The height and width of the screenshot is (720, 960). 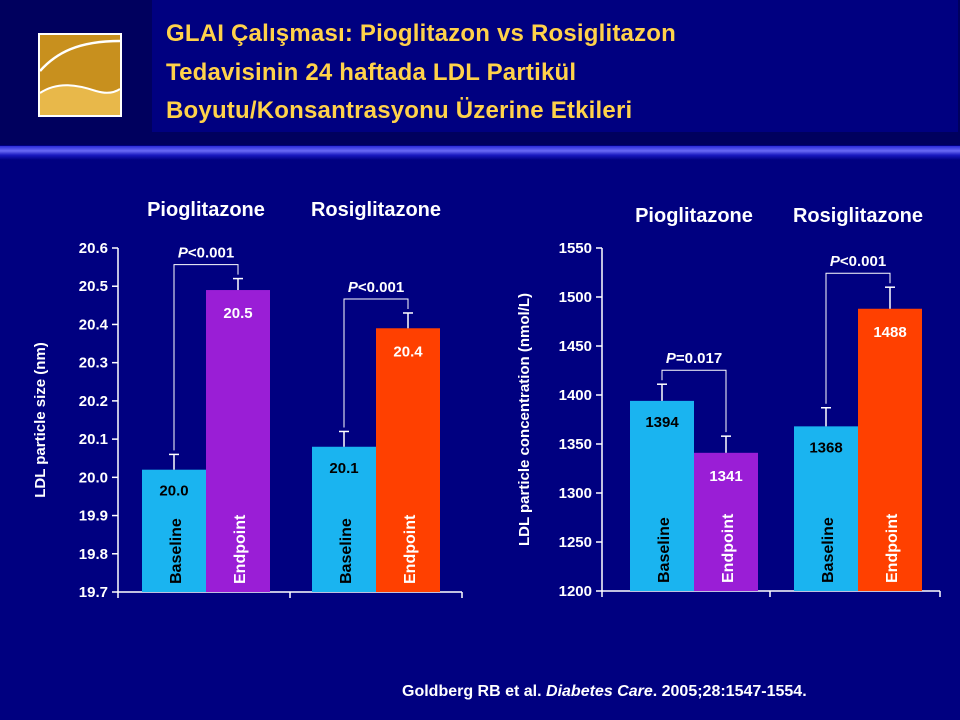 I want to click on y-tick-label: 1400, so click(x=575, y=395).